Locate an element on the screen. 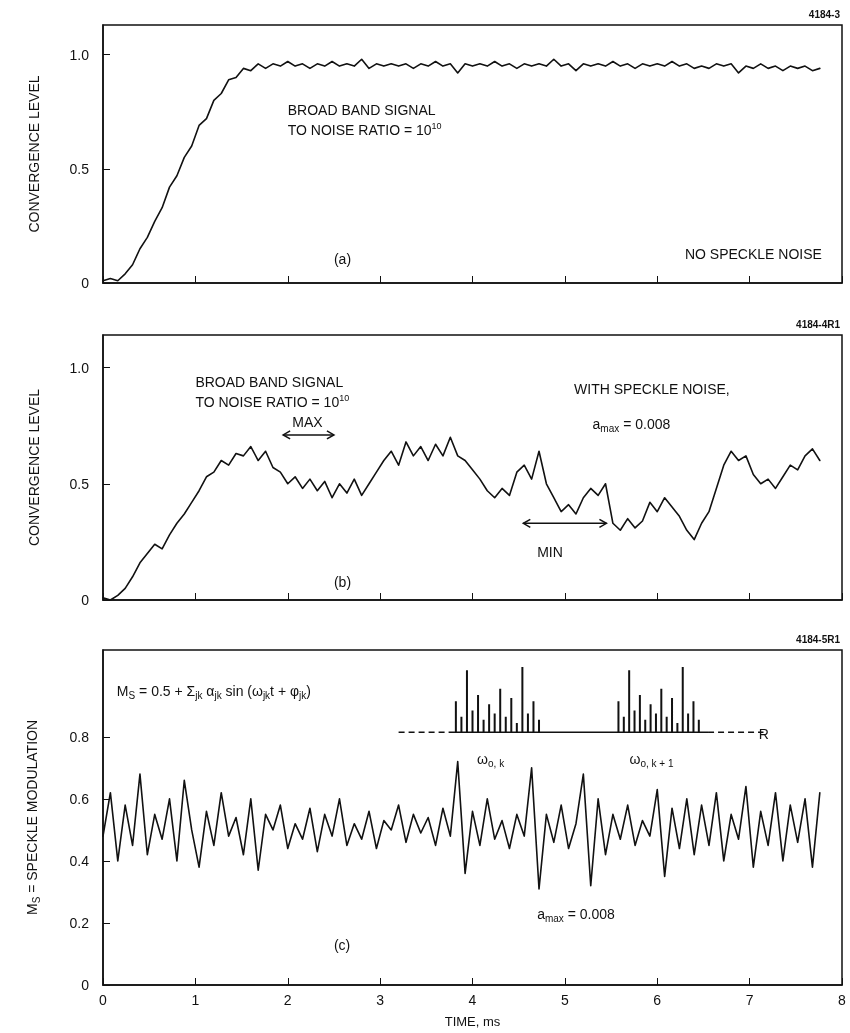  x-tick-label: 6 is located at coordinates (657, 1000).